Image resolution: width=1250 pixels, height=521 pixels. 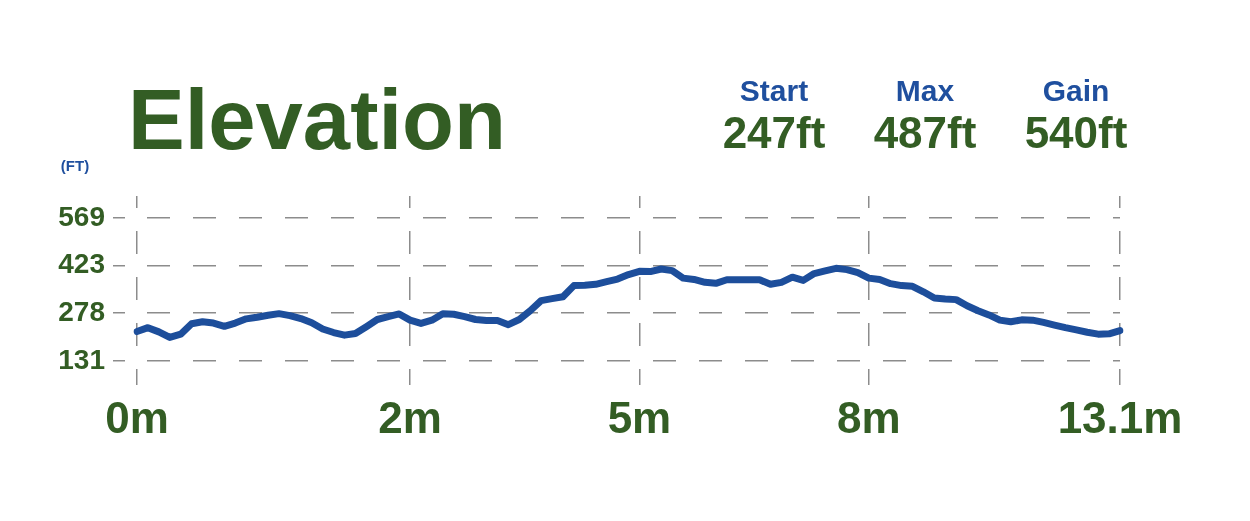 What do you see at coordinates (774, 132) in the screenshot?
I see `text: 247ft` at bounding box center [774, 132].